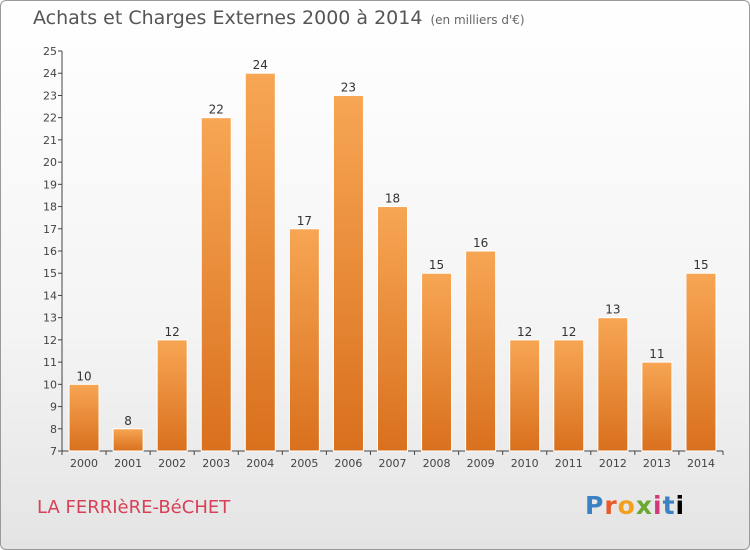 Image resolution: width=750 pixels, height=550 pixels. Describe the element at coordinates (701, 463) in the screenshot. I see `x-tick-label-2014: 2014` at that location.